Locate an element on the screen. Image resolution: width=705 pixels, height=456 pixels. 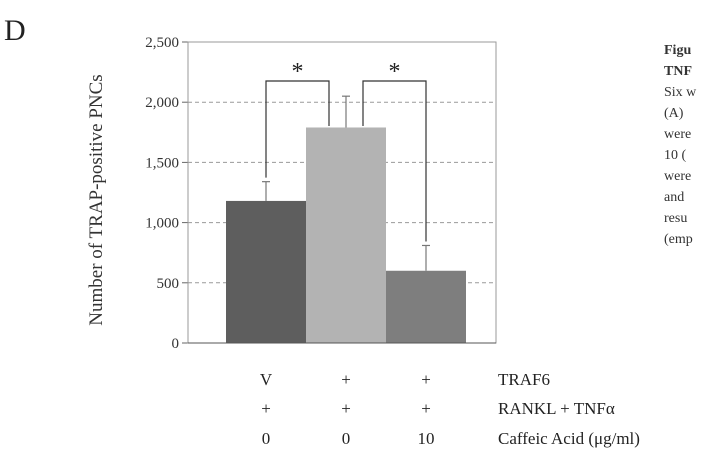
condition-value: V is located at coordinates (266, 379).